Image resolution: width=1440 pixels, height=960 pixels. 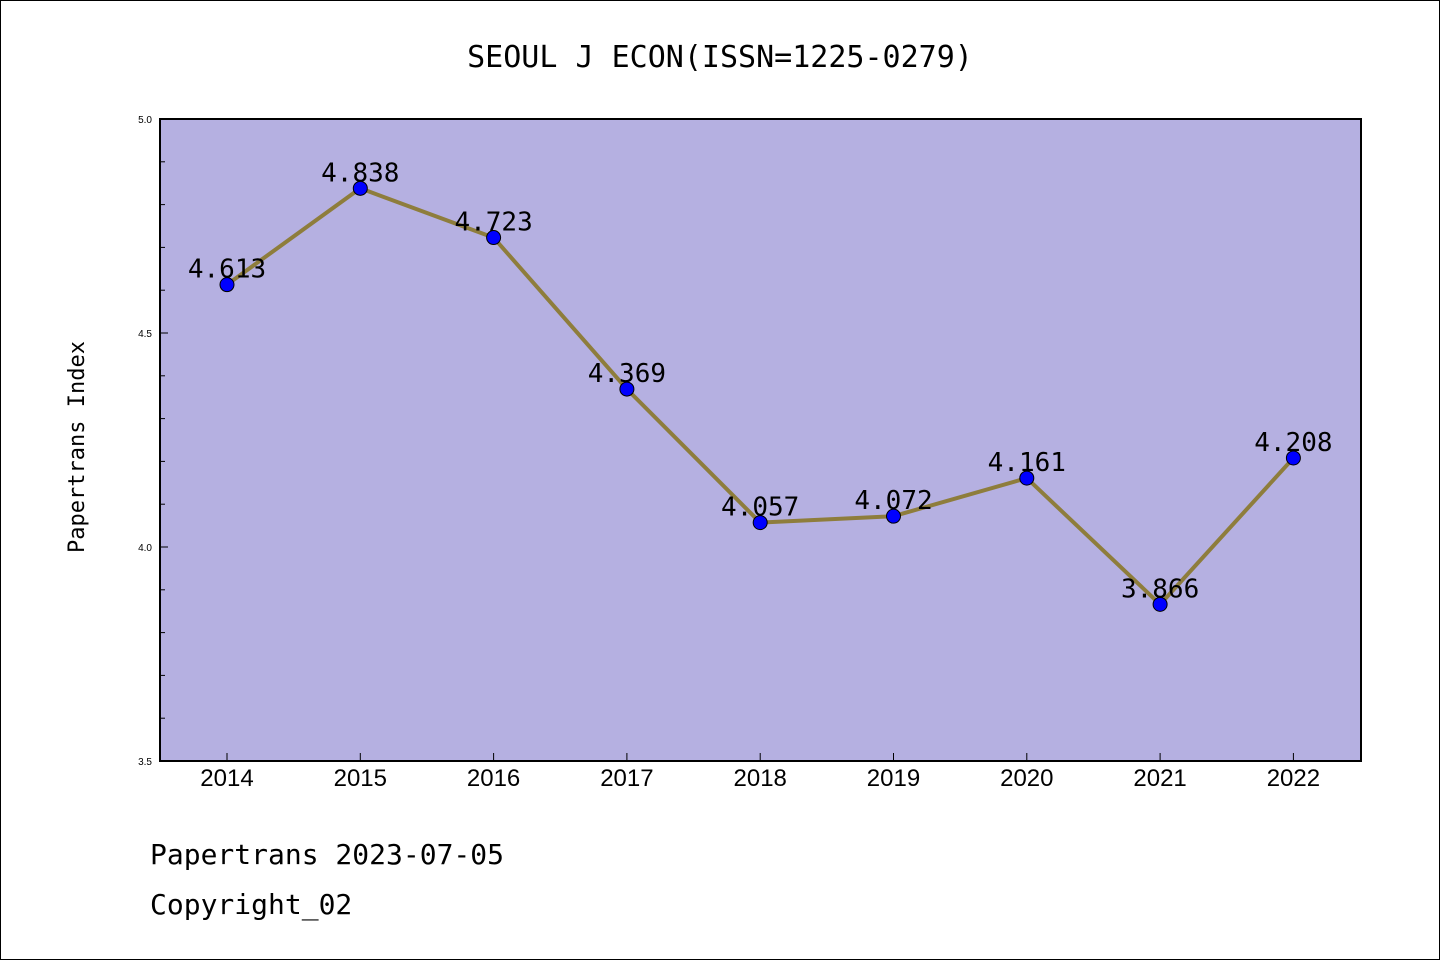 What do you see at coordinates (145, 120) in the screenshot?
I see `y-tick-label: 5.0` at bounding box center [145, 120].